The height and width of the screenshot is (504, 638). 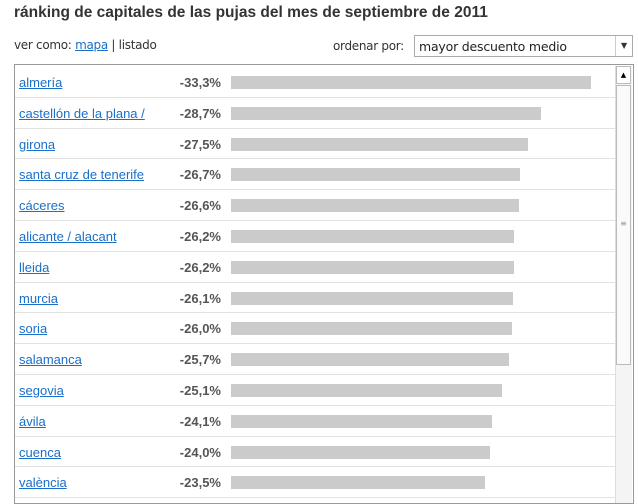 I want to click on scrollbar: ▲ ≡, so click(x=623, y=284).